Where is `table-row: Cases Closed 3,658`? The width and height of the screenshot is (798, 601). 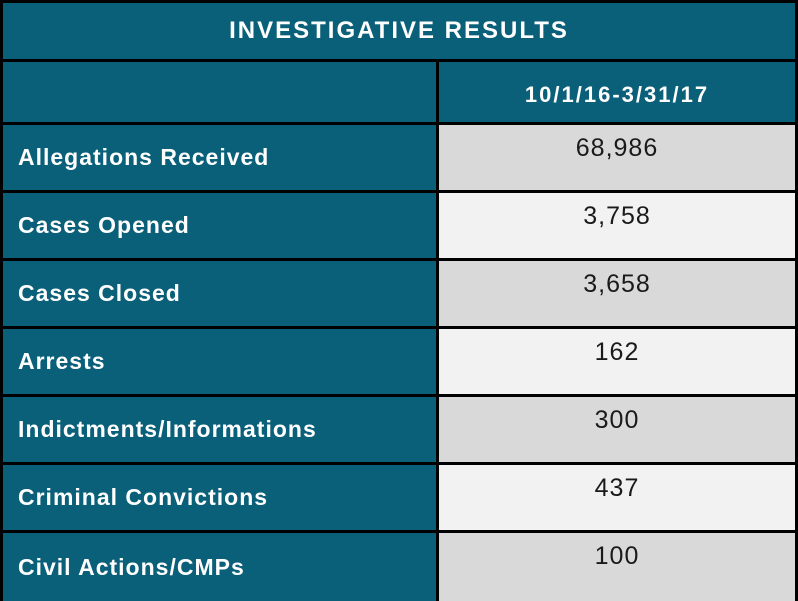 table-row: Cases Closed 3,658 is located at coordinates (399, 295).